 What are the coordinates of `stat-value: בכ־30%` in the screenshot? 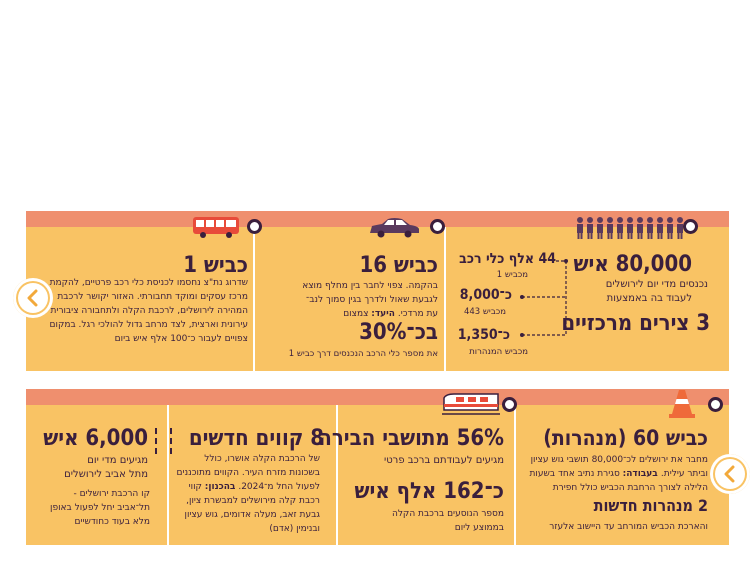 It's located at (398, 332).